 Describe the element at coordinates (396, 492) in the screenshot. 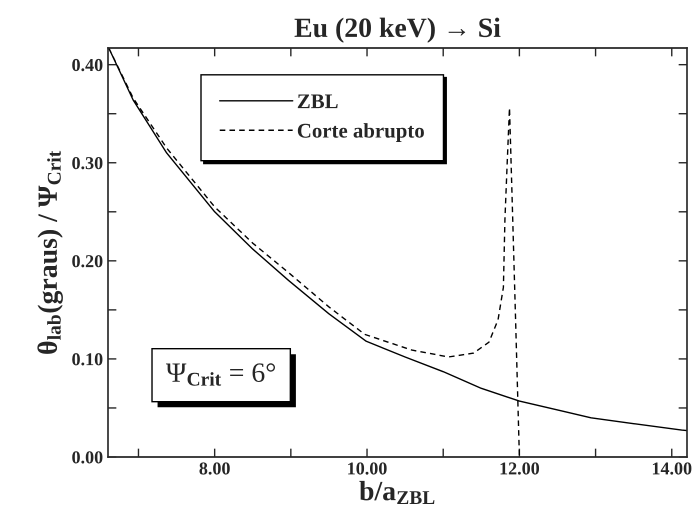

I see `x-axis-title: b/a$_{ZBL}$` at that location.